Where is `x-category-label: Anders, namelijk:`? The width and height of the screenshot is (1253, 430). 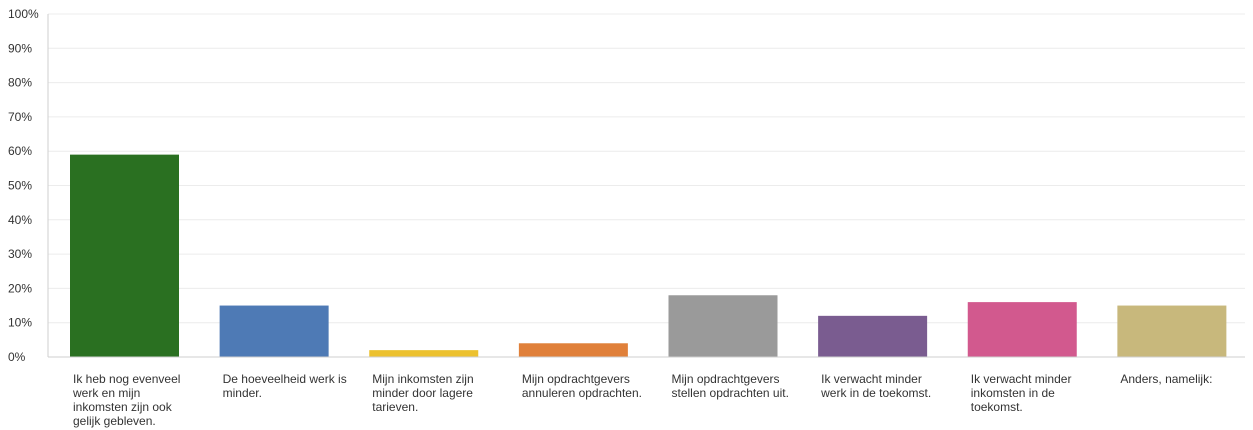
x-category-label: Anders, namelijk: is located at coordinates (1166, 379).